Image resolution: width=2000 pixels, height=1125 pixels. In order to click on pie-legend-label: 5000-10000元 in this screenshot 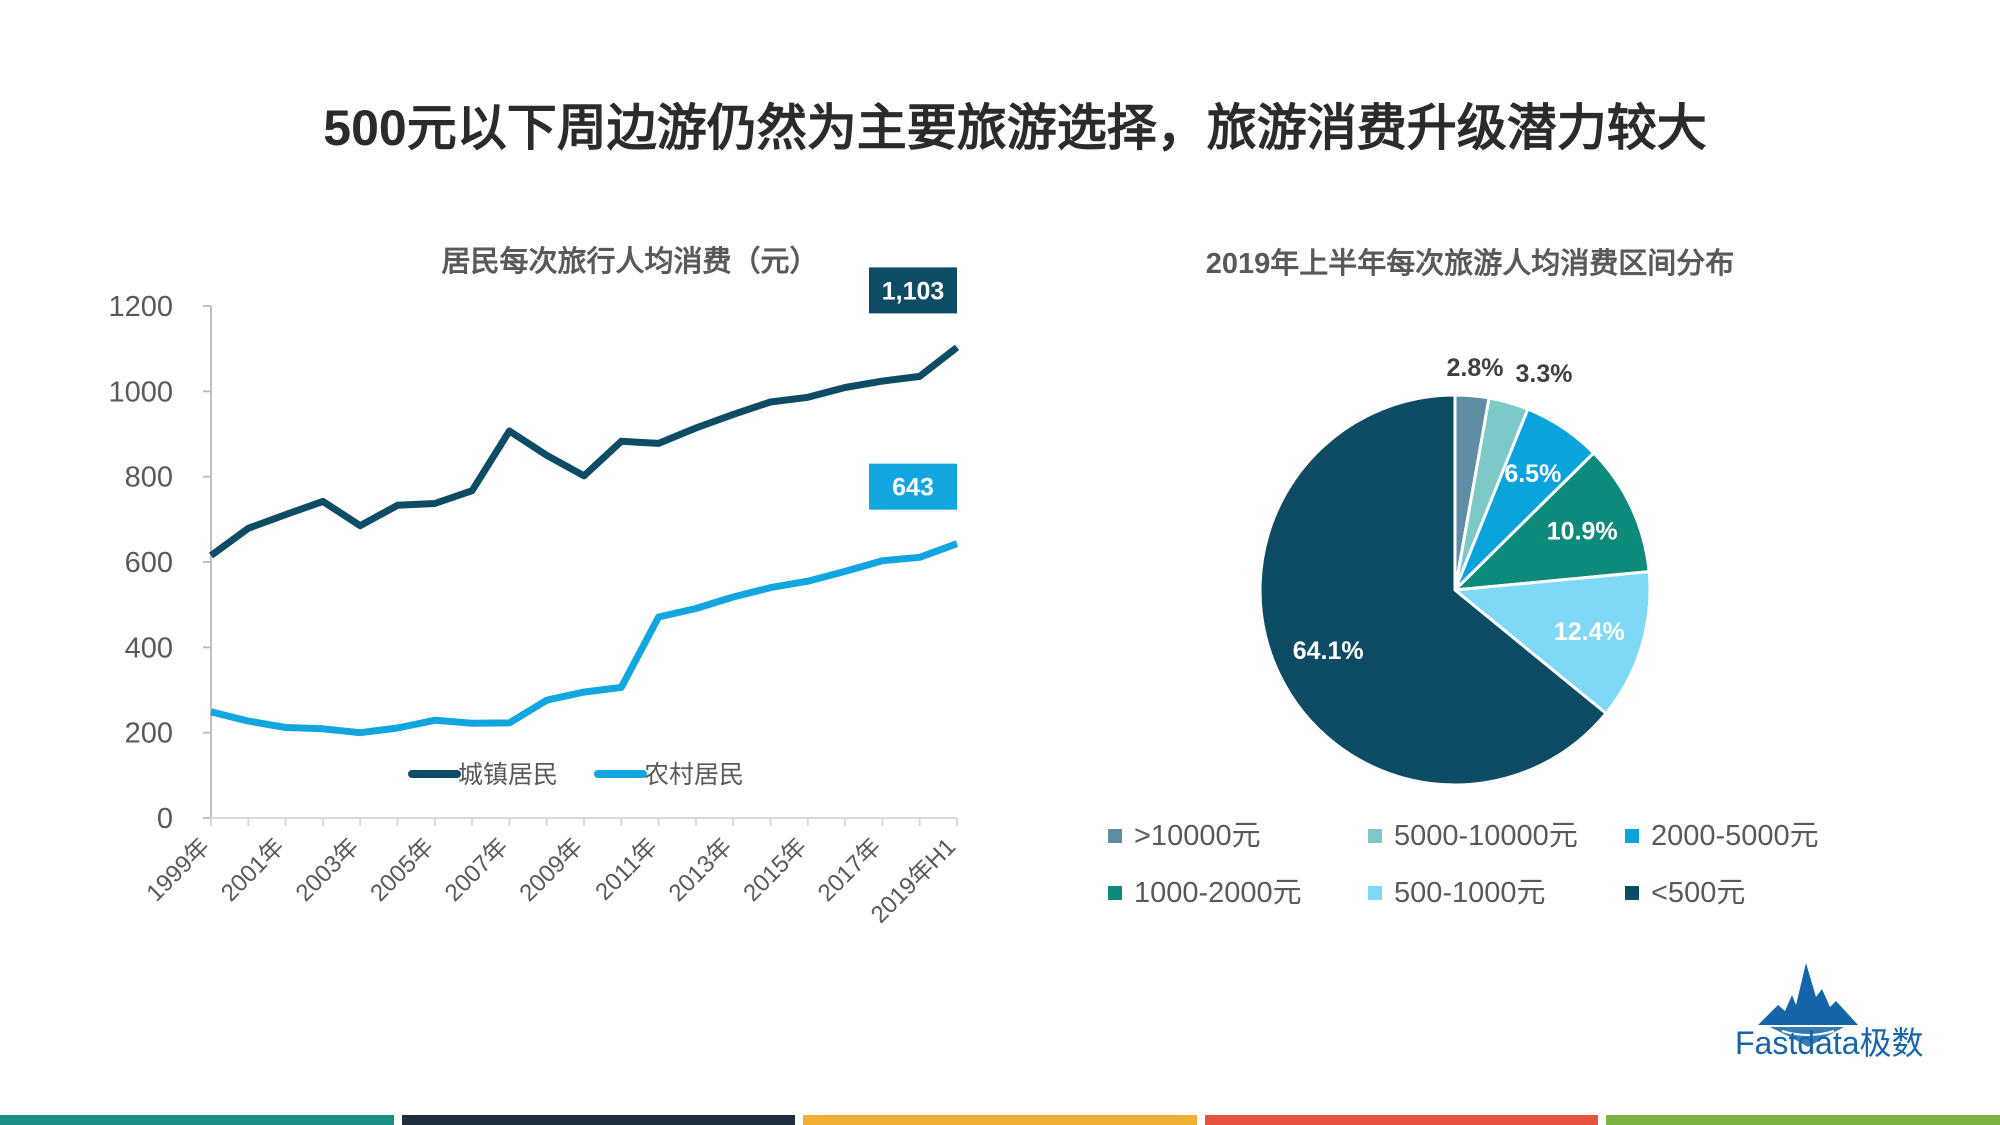, I will do `click(1486, 836)`.